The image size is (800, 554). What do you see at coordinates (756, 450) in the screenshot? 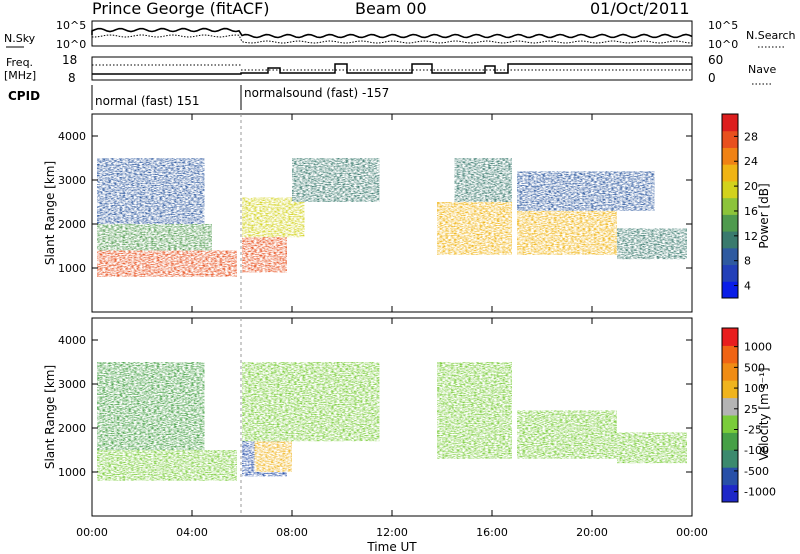
I see `colorbar-tick-label: -100` at bounding box center [756, 450].